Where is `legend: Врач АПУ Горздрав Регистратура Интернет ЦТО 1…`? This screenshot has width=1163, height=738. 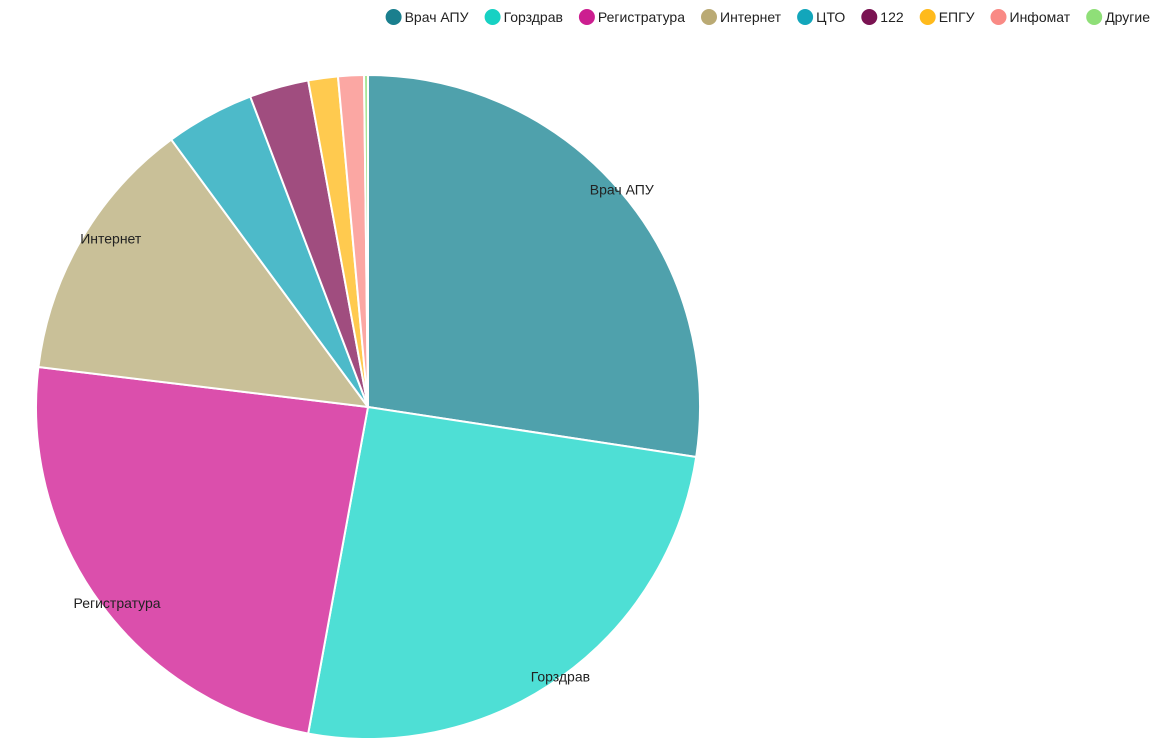
legend: Врач АПУ Горздрав Регистратура Интернет ЦТО 1… is located at coordinates (767, 17).